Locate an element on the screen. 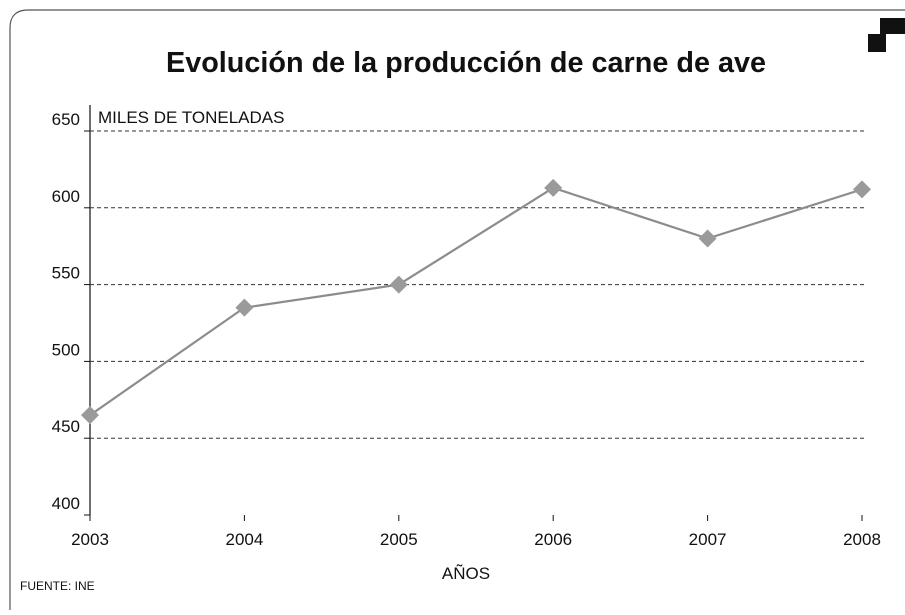 Image resolution: width=905 pixels, height=615 pixels. y-tick-label: 450 is located at coordinates (66, 426).